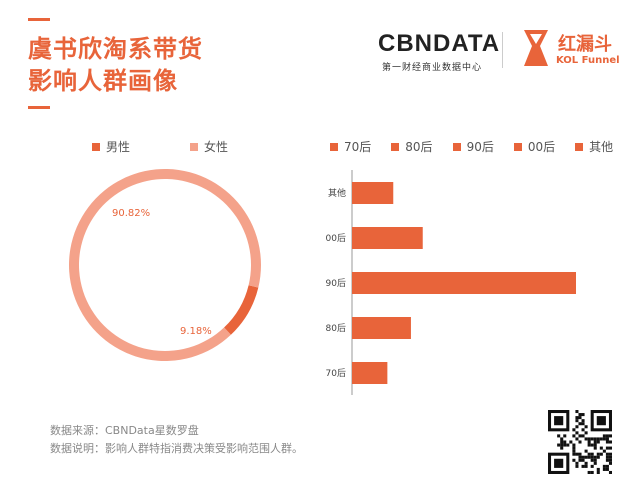 The height and width of the screenshot is (493, 640). I want to click on qr-code-icon, so click(580, 442).